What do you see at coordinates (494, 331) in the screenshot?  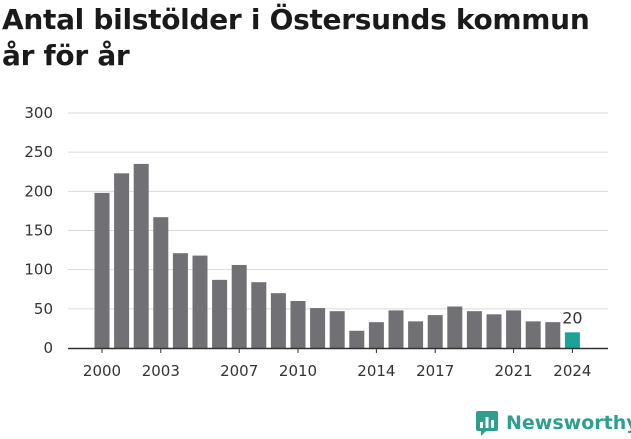 I see `bar-2020` at bounding box center [494, 331].